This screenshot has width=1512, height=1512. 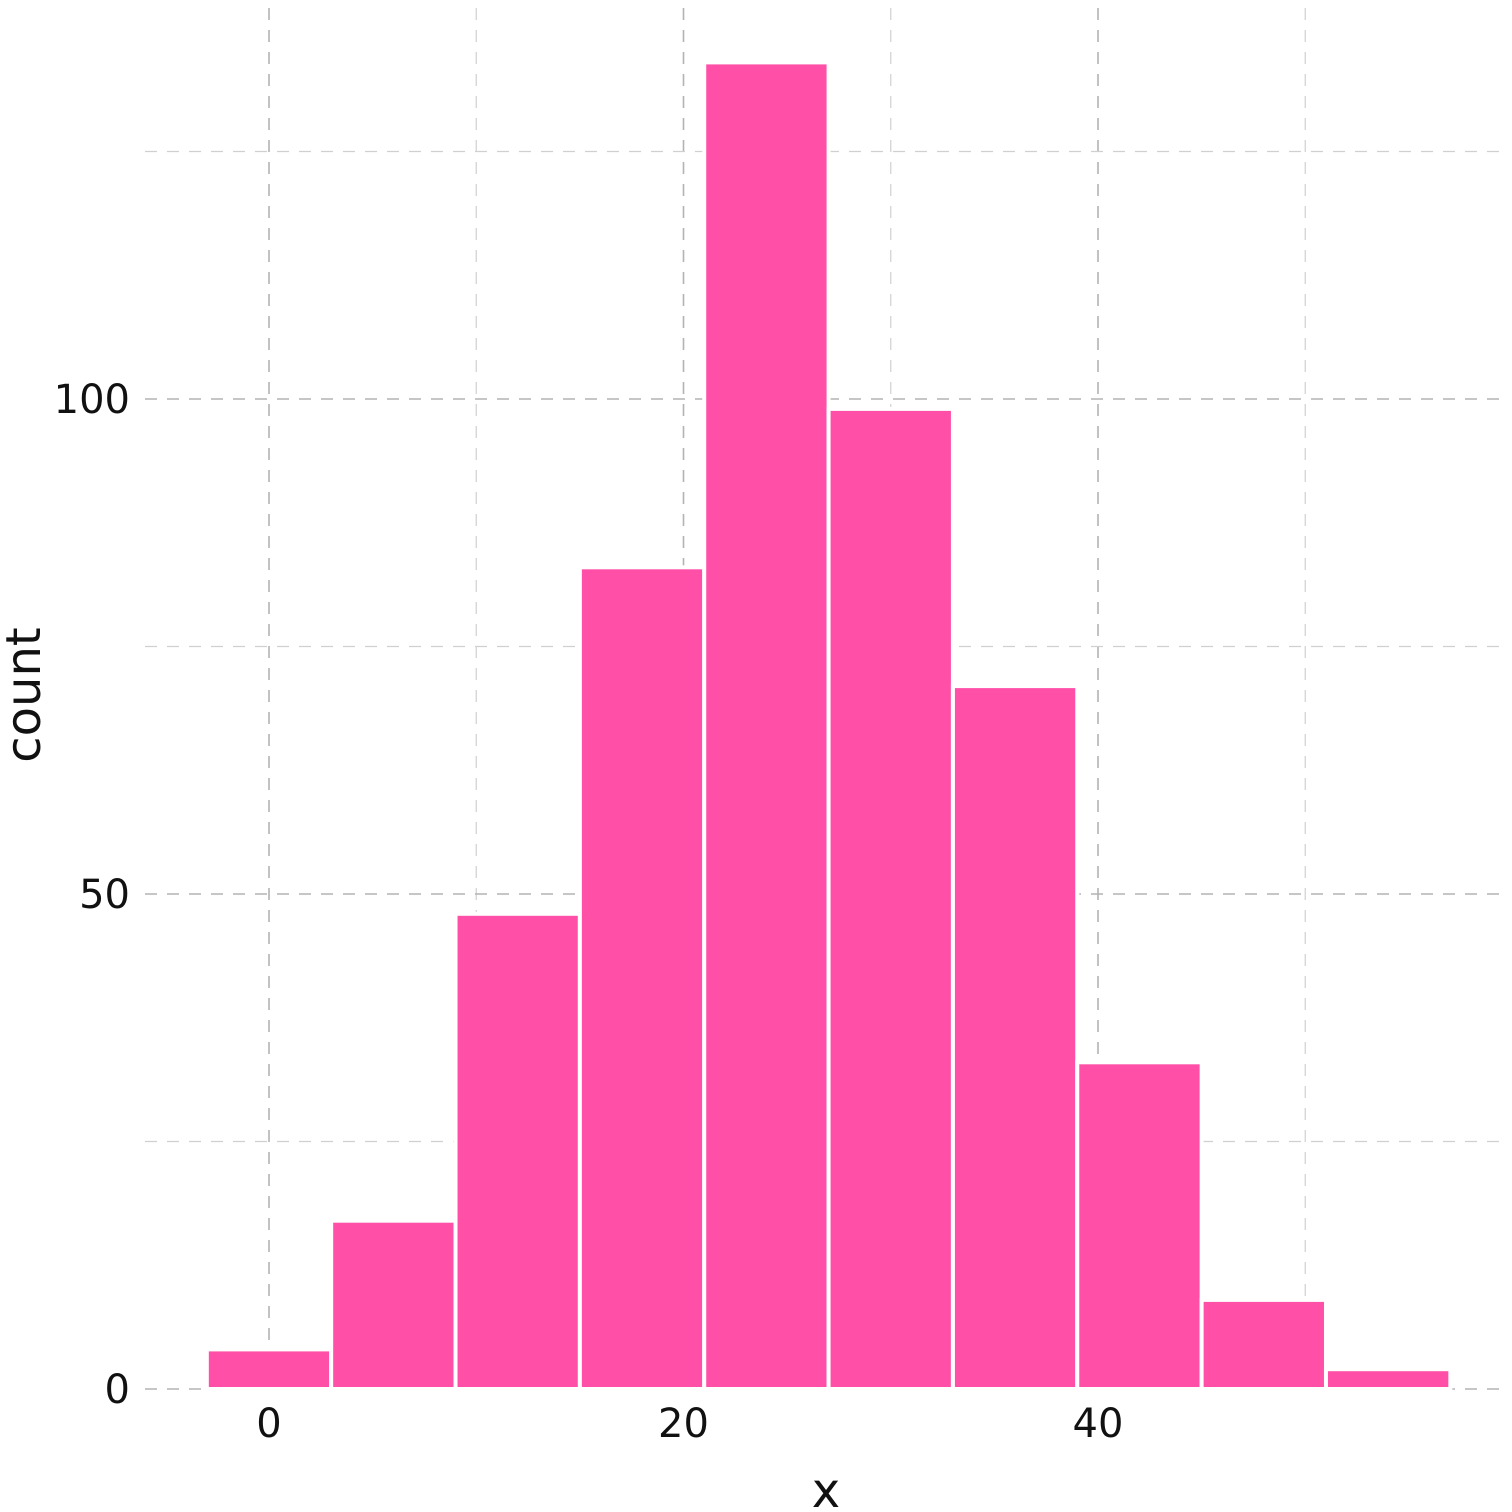 What do you see at coordinates (104, 895) in the screenshot?
I see `y-tick-label: 50` at bounding box center [104, 895].